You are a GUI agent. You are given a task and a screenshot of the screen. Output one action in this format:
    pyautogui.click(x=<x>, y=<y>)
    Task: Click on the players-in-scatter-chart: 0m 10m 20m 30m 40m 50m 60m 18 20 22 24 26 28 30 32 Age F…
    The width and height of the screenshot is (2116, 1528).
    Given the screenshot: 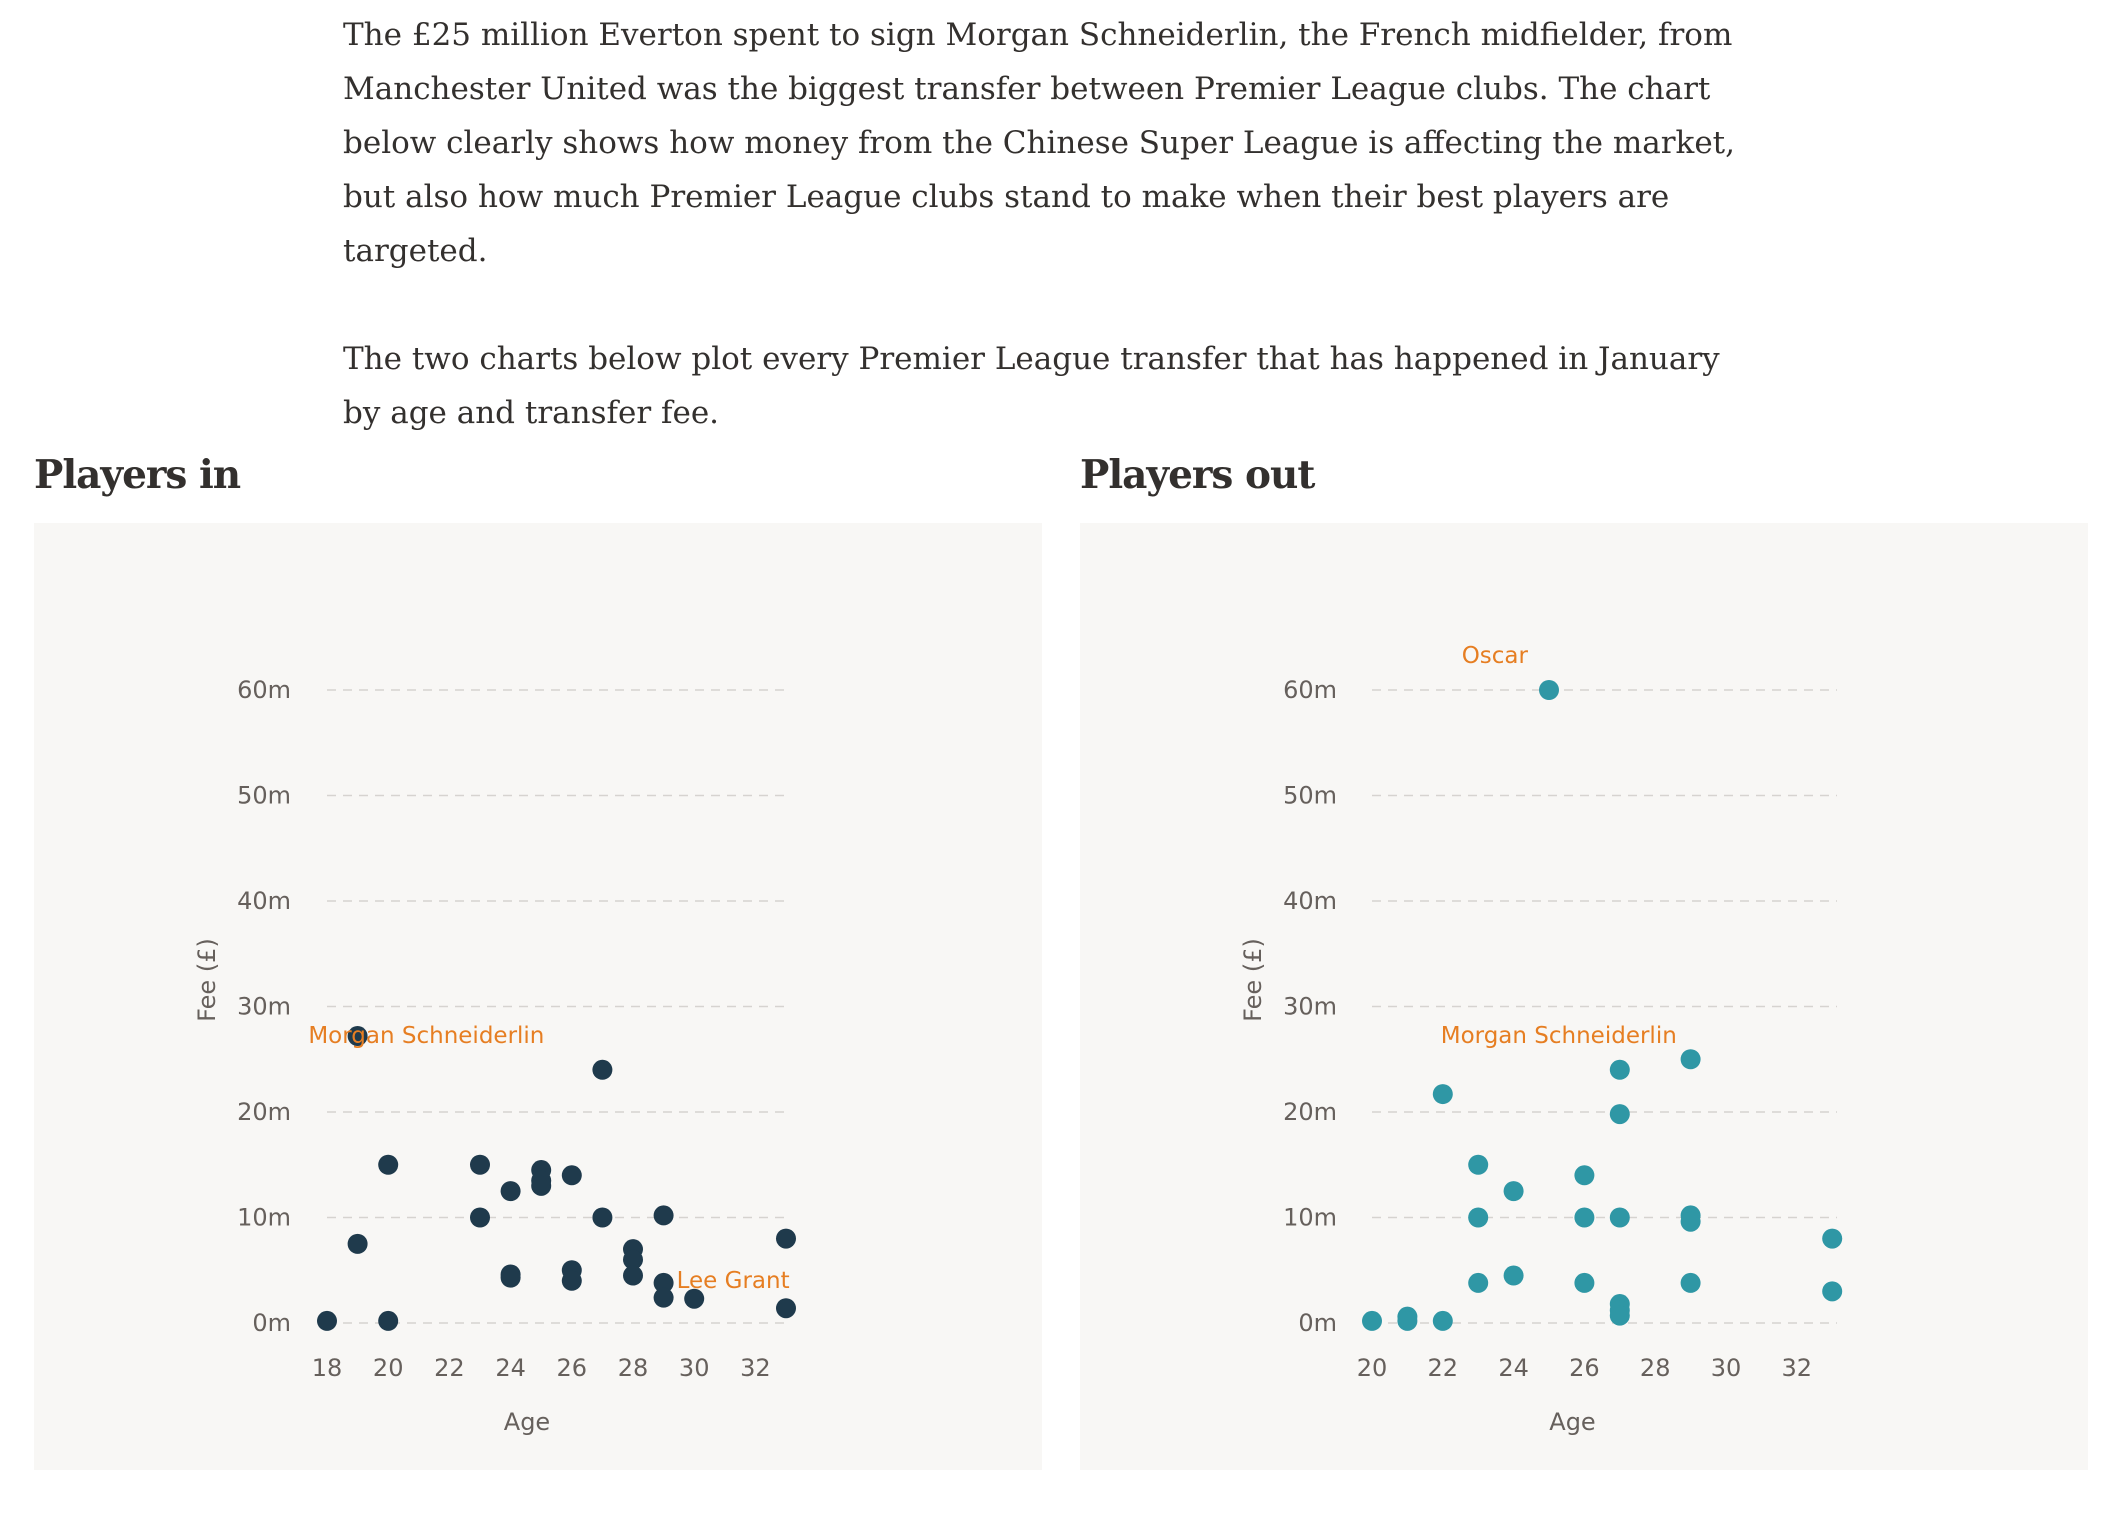 What is the action you would take?
    pyautogui.click(x=494, y=1056)
    